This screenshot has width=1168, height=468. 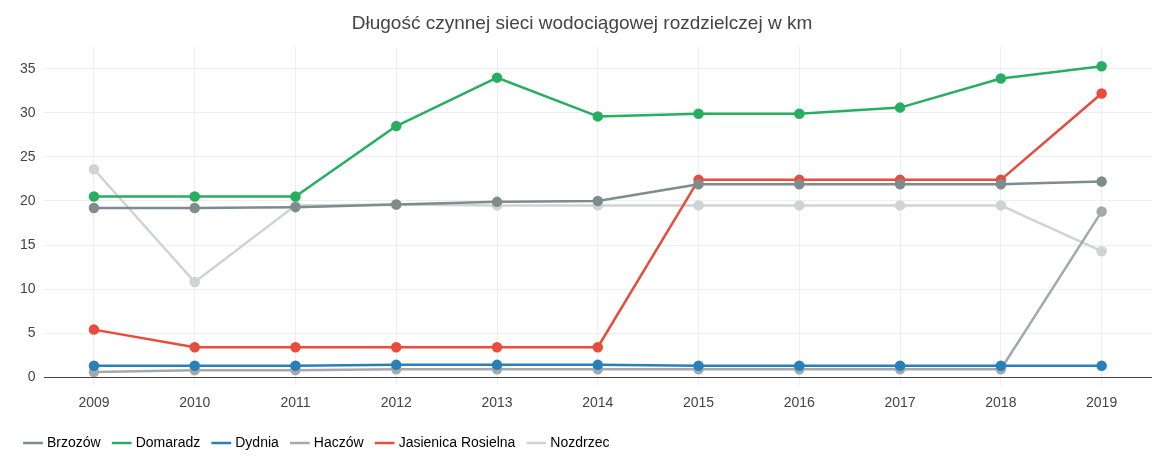 What do you see at coordinates (1001, 402) in the screenshot?
I see `x-tick-label: 2018` at bounding box center [1001, 402].